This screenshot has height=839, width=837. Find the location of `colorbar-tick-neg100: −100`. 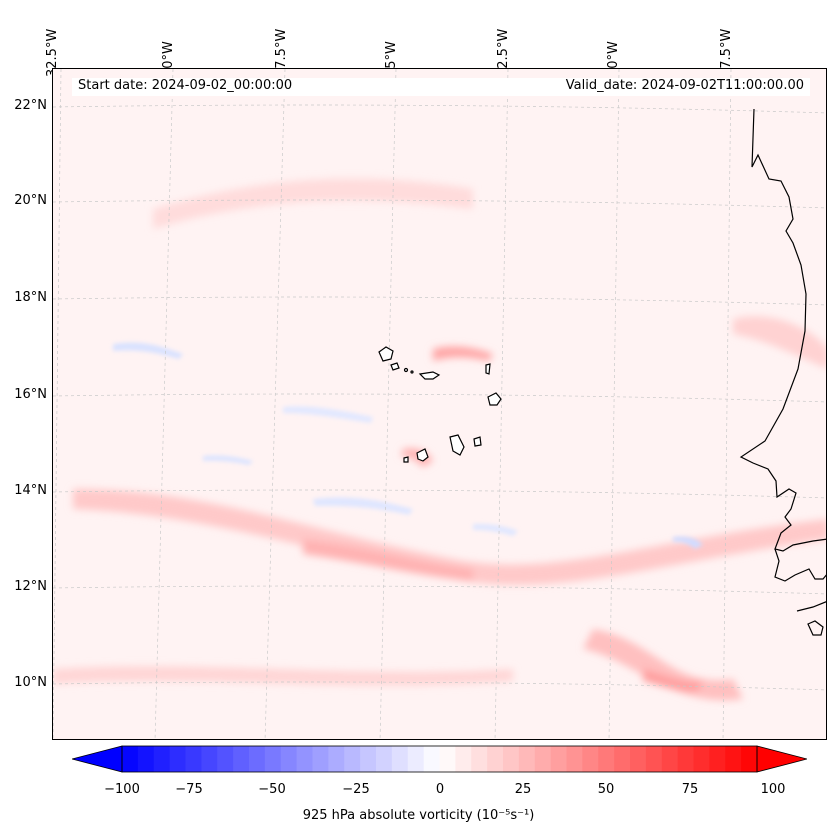

colorbar-tick-neg100: −100 is located at coordinates (122, 789).